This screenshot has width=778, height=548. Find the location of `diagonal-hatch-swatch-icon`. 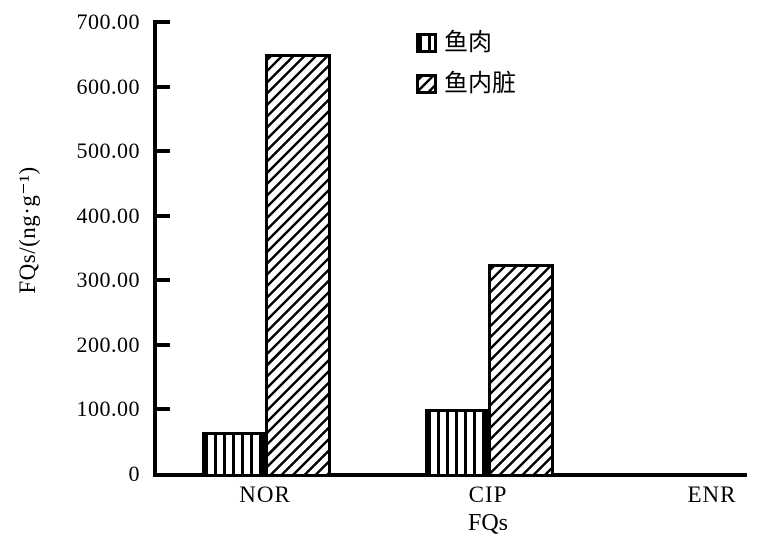

diagonal-hatch-swatch-icon is located at coordinates (426, 84).